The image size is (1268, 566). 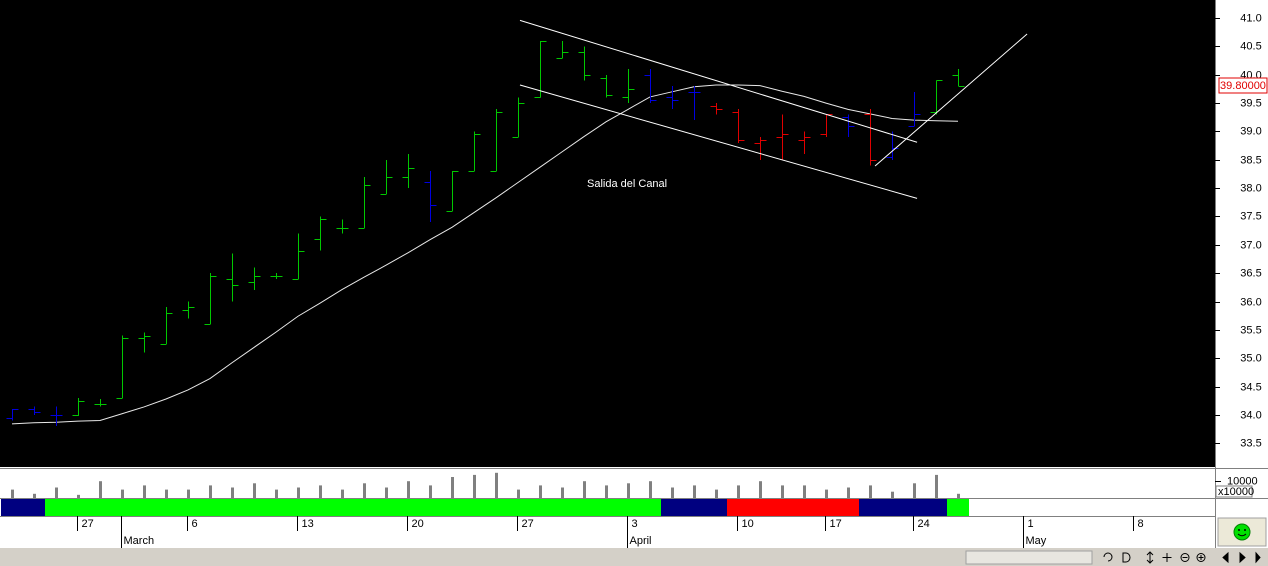 What do you see at coordinates (1250, 443) in the screenshot?
I see `y-tick-label: 33.5` at bounding box center [1250, 443].